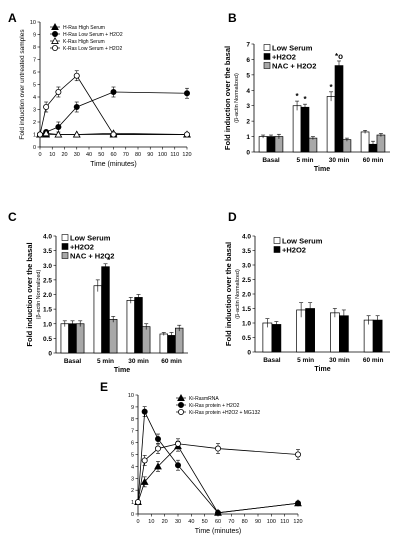  I want to click on category-label-3: Basal, so click(272, 360).